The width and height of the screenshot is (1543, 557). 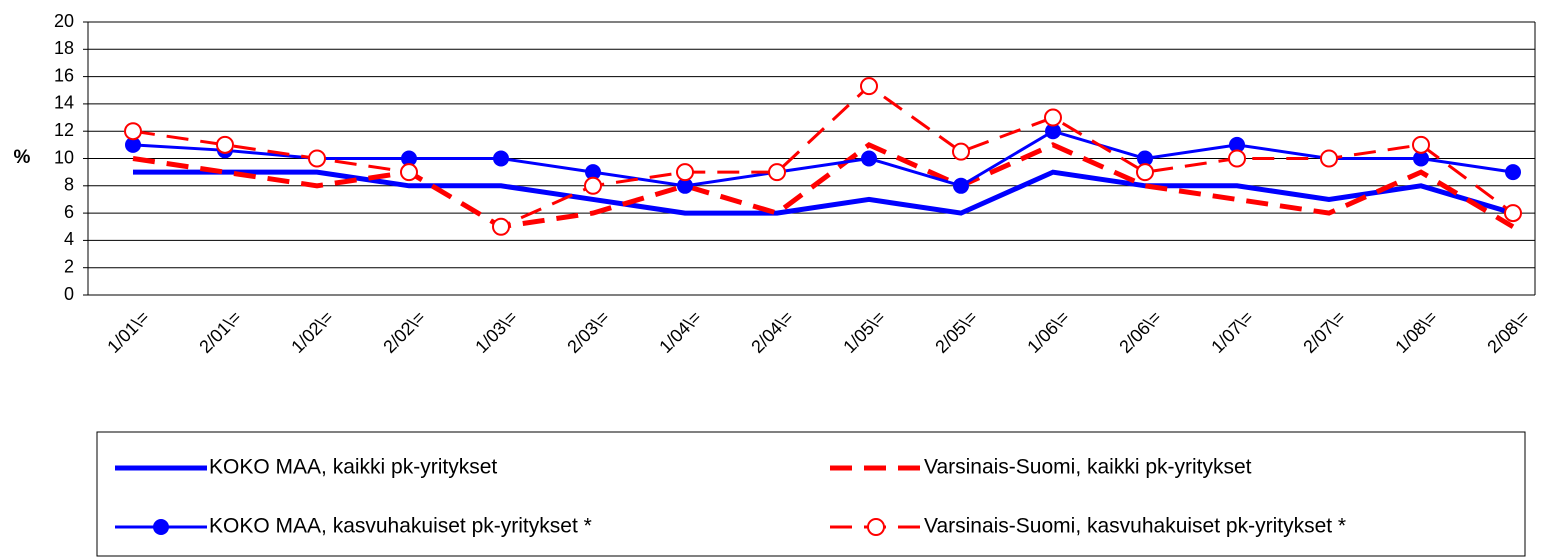 What do you see at coordinates (312, 332) in the screenshot?
I see `x-tick-label: 1/02\=` at bounding box center [312, 332].